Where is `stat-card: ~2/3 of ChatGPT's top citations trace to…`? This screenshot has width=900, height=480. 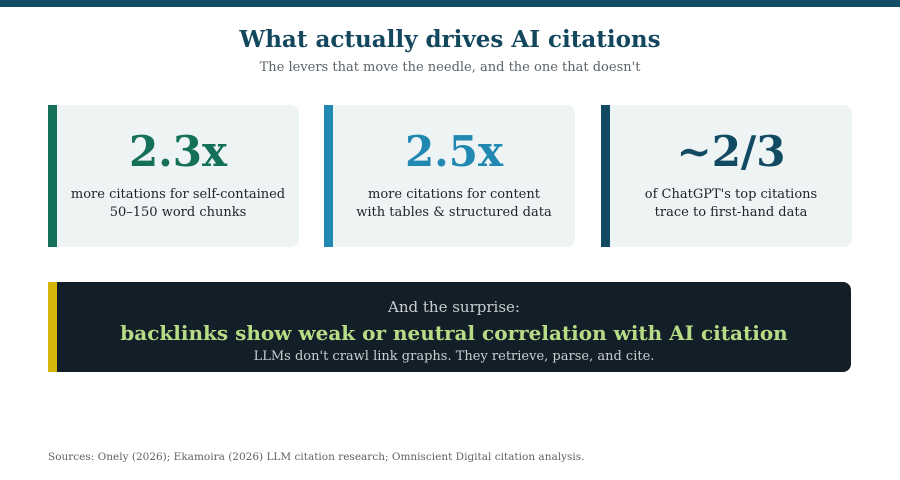
stat-card: ~2/3 of ChatGPT's top citations trace to… is located at coordinates (726, 176).